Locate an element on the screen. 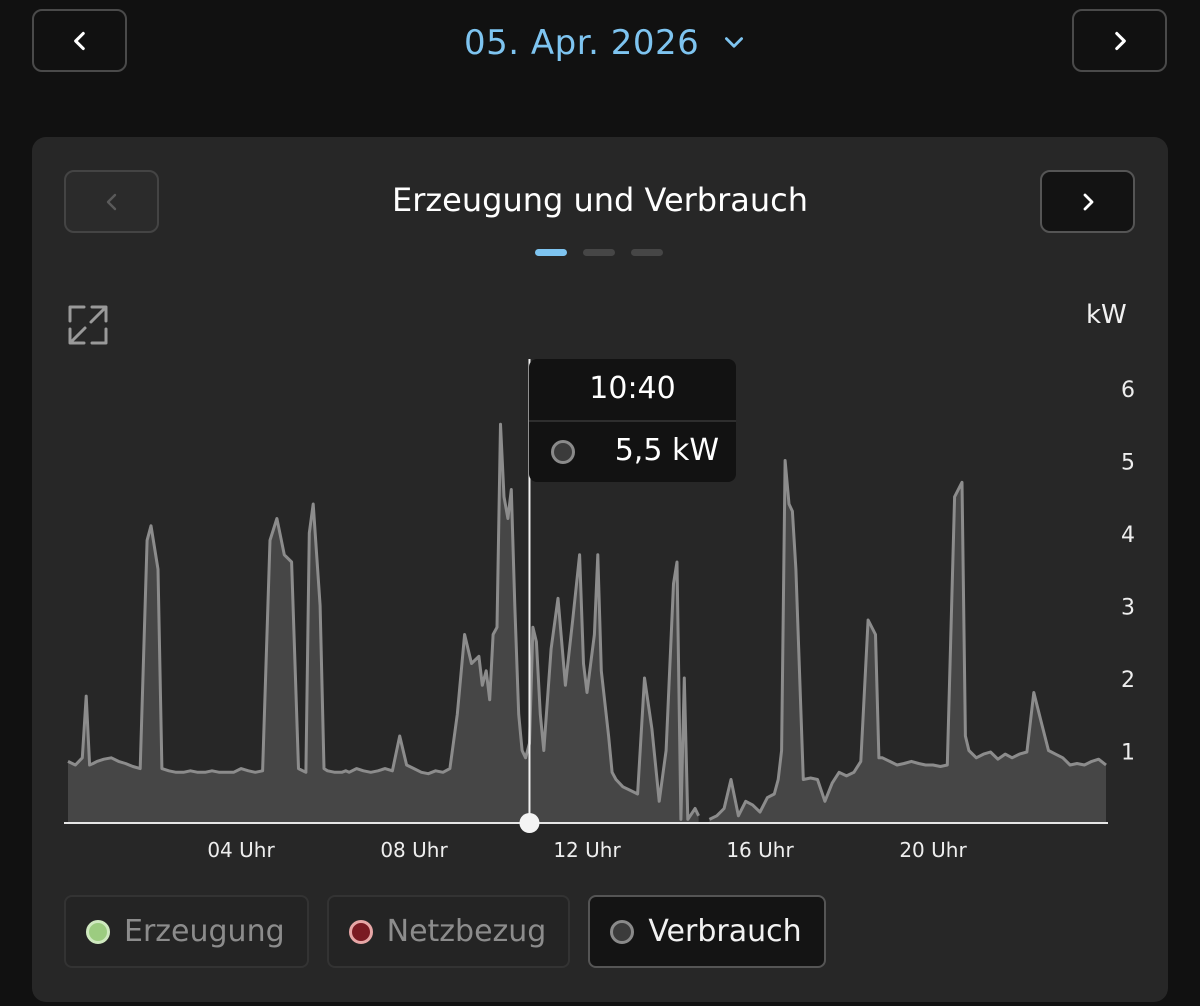  chart-tooltip: 10:40 5,5 kW is located at coordinates (632, 420).